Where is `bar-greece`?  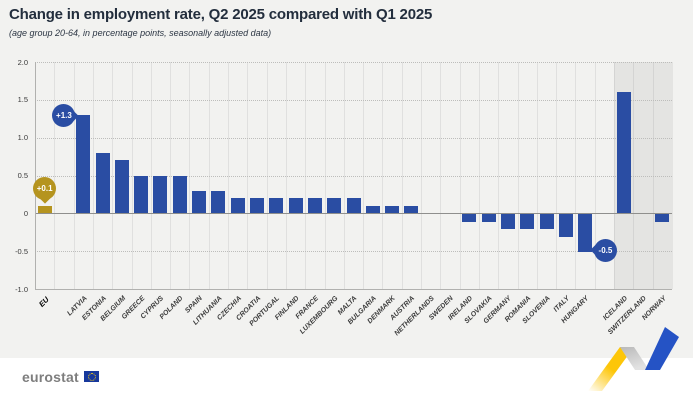
bar-greece is located at coordinates (141, 194).